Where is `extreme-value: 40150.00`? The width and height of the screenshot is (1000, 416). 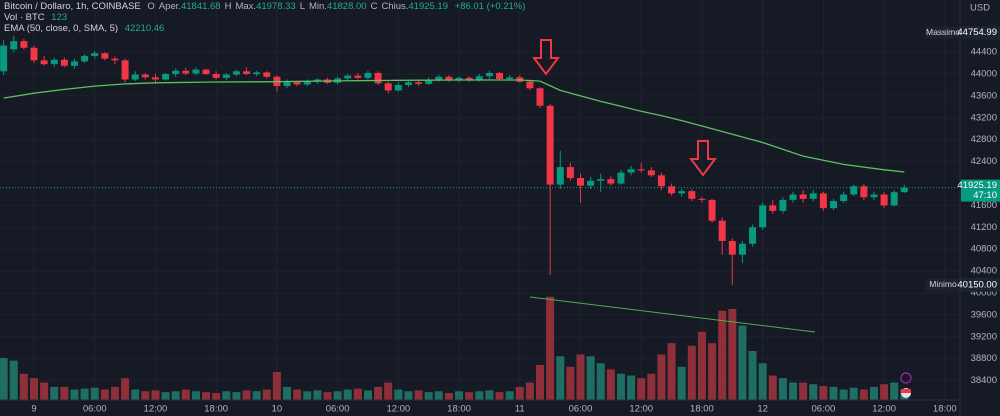 extreme-value: 40150.00 is located at coordinates (977, 284).